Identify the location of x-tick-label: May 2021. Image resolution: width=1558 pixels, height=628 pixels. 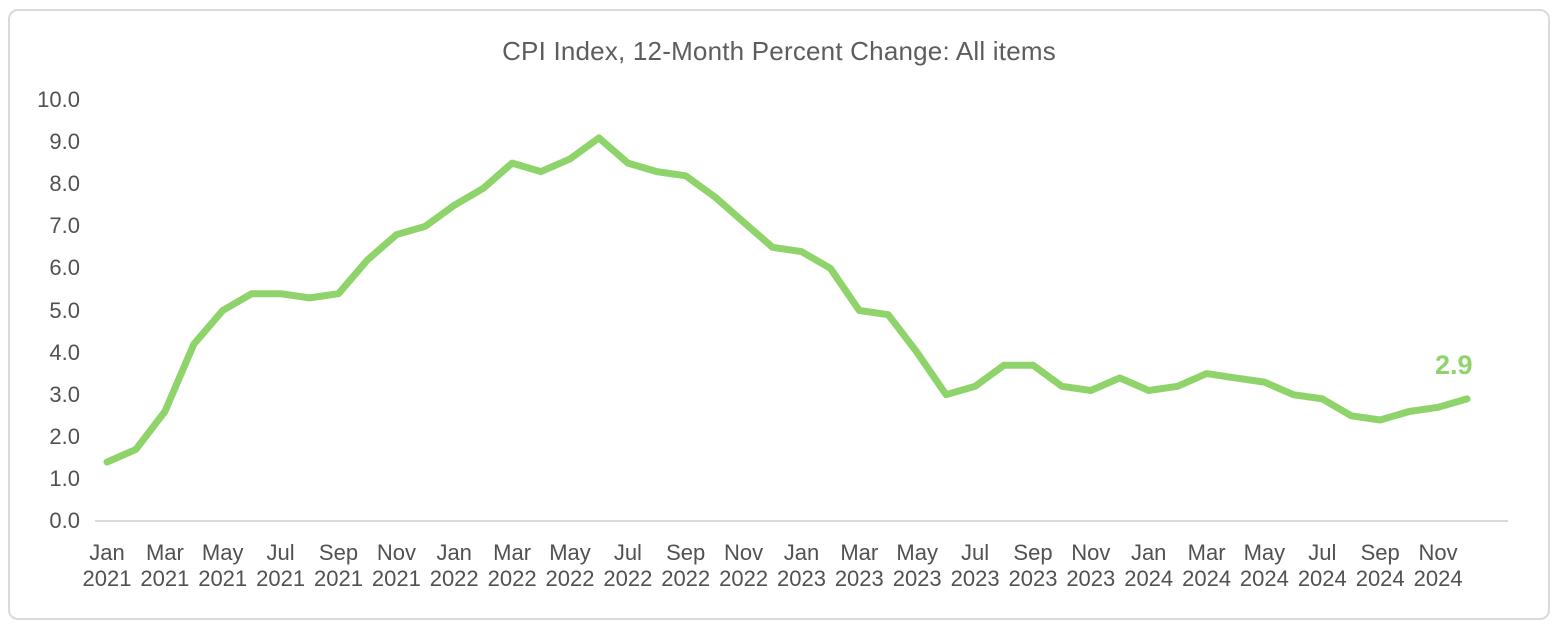
(222, 566).